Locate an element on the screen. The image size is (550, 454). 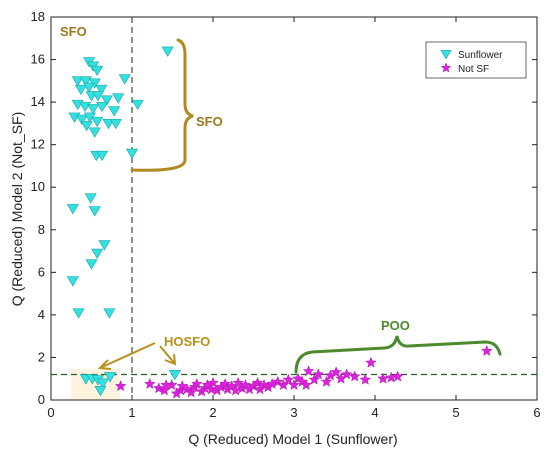
legend-label-not-sf: Not SF is located at coordinates (473, 69).